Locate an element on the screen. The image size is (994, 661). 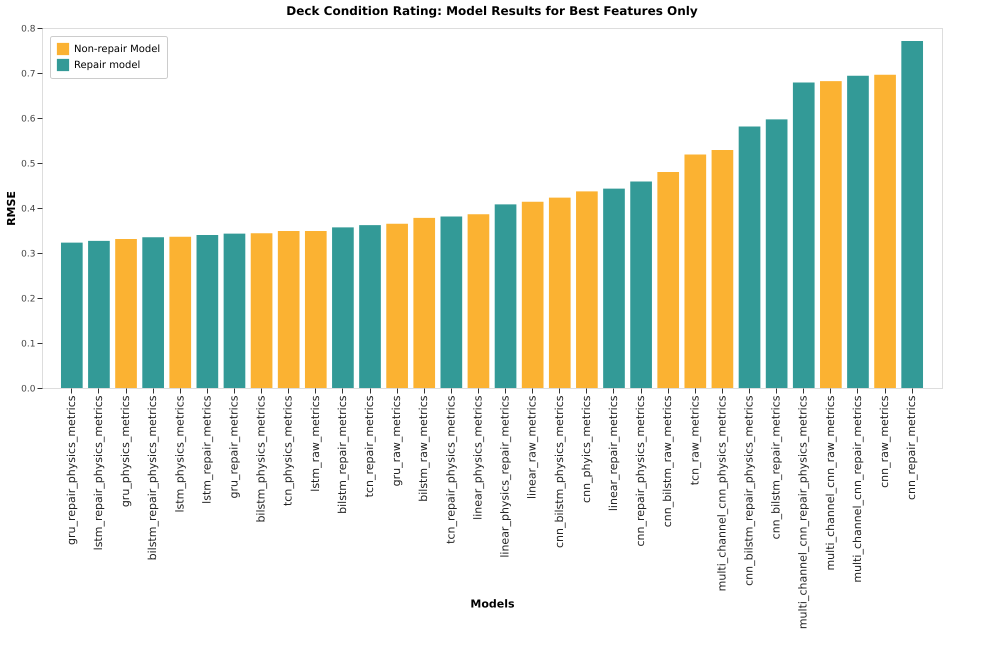
chart-title: Deck Condition Rating: Model Results for Best Features Only is located at coordinates (492, 11).